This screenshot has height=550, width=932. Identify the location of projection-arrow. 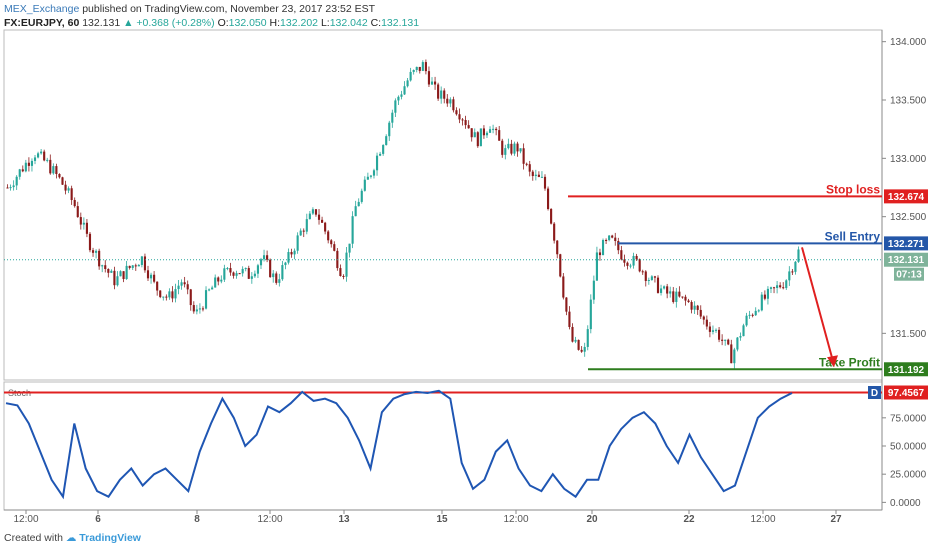
(817, 304).